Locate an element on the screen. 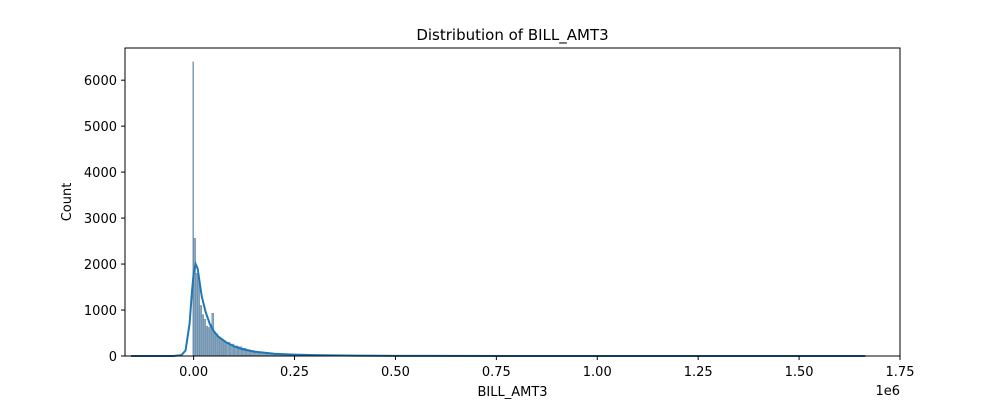  x-axis-offset-text: 1e6 is located at coordinates (887, 391).